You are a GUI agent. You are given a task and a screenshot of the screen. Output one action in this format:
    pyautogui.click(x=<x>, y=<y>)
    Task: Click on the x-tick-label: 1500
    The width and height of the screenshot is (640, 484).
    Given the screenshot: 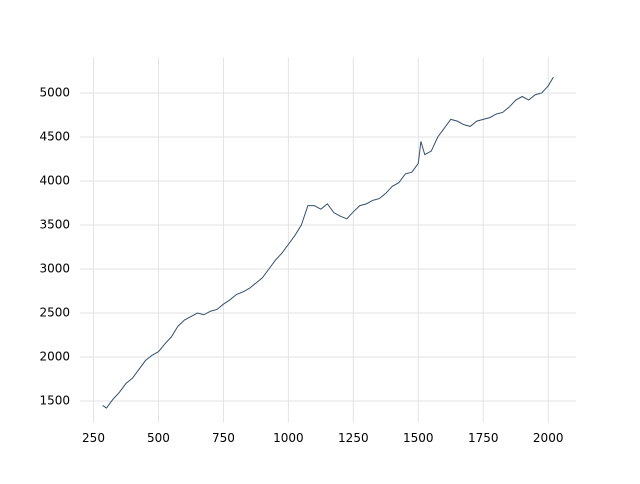 What is the action you would take?
    pyautogui.click(x=418, y=438)
    